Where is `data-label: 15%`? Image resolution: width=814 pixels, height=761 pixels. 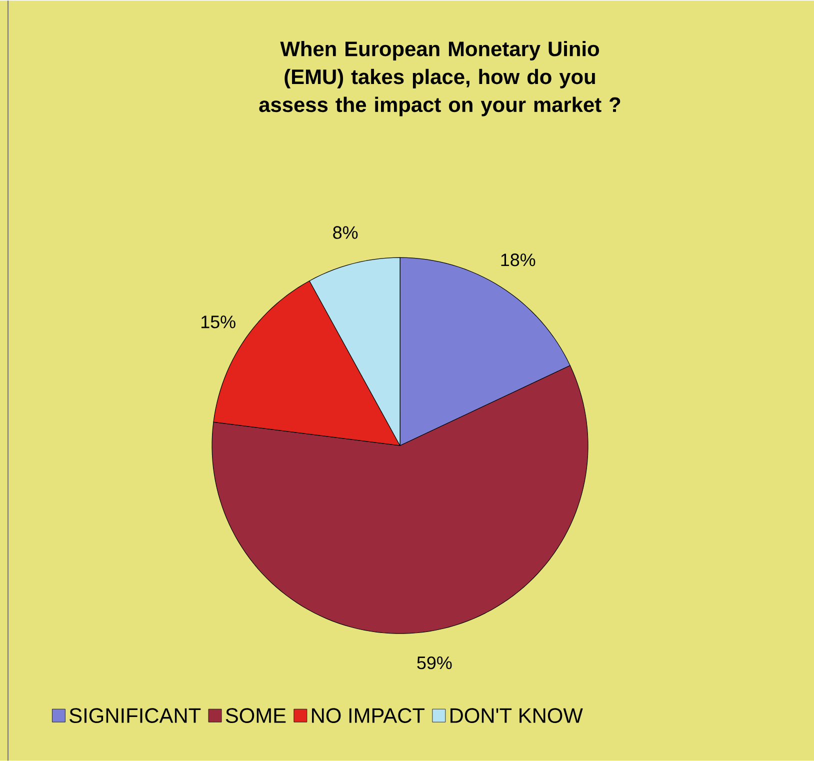 data-label: 15% is located at coordinates (219, 322).